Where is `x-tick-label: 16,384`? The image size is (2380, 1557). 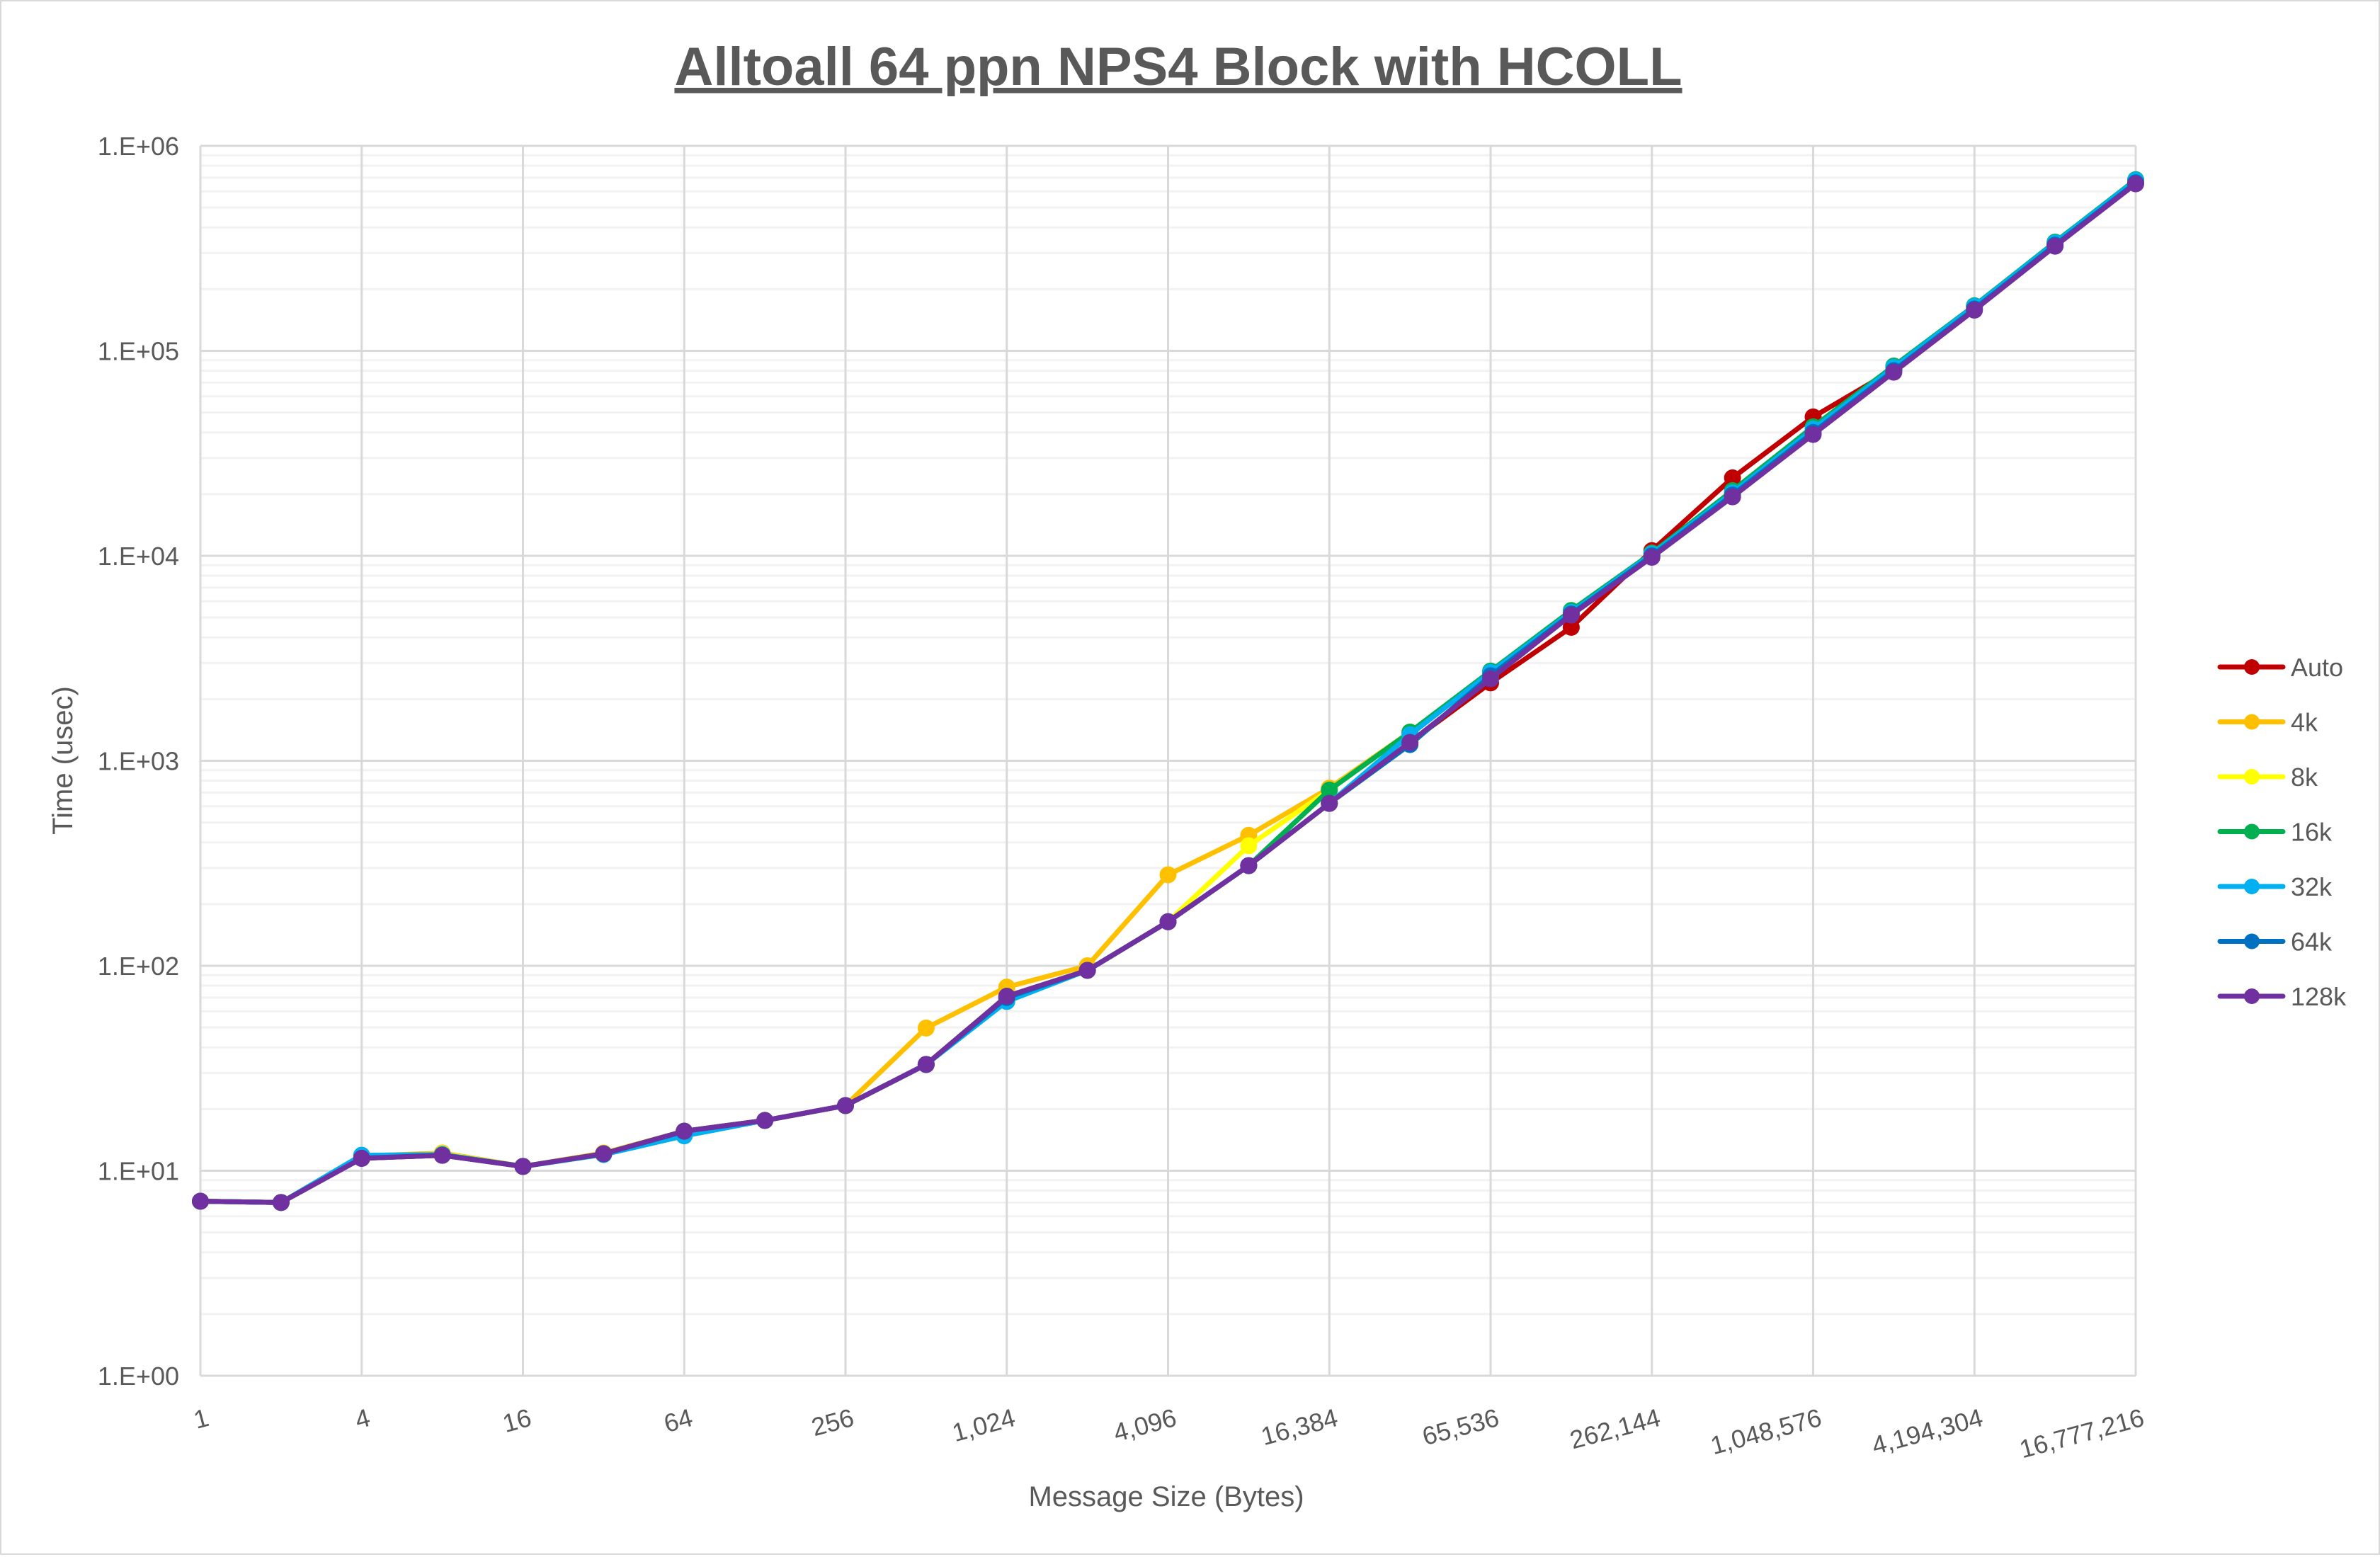 x-tick-label: 16,384 is located at coordinates (1299, 1427).